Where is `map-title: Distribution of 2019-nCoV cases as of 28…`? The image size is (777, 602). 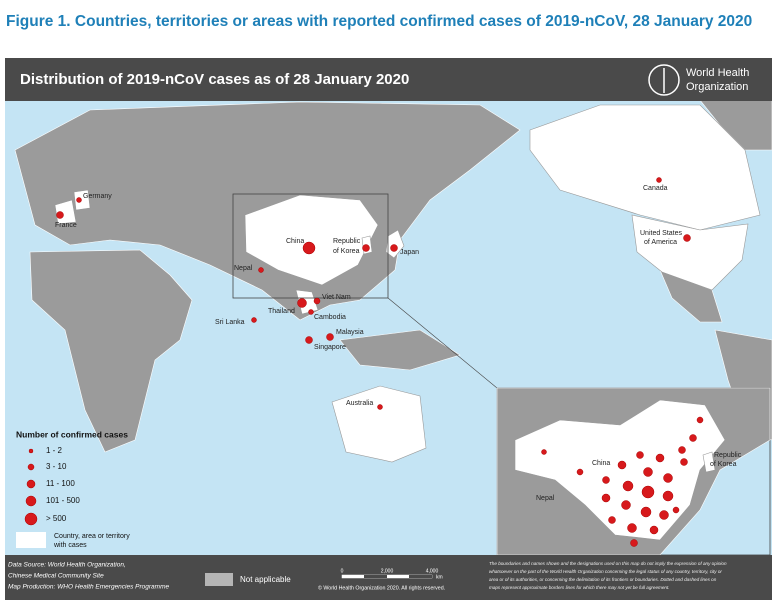
map-title: Distribution of 2019-nCoV cases as of 28… is located at coordinates (214, 79).